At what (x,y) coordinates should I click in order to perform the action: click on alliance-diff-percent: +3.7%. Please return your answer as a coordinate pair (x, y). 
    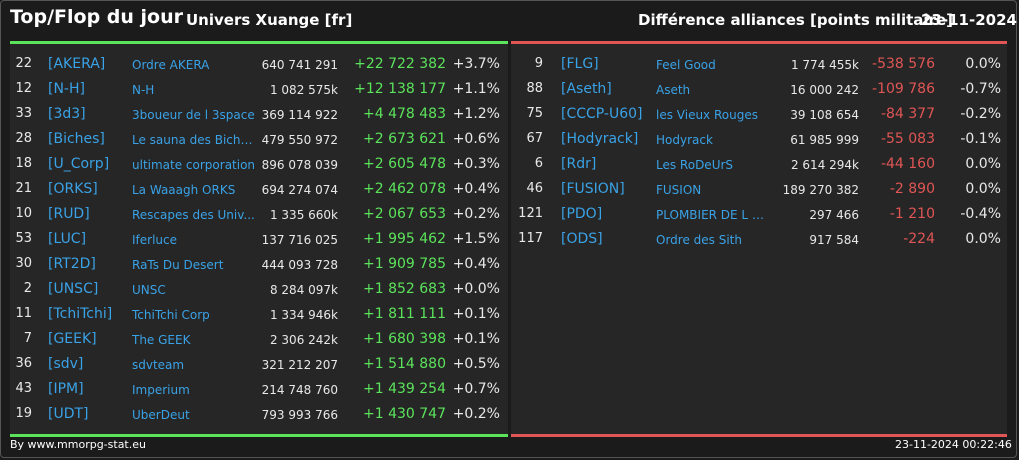
    Looking at the image, I should click on (476, 64).